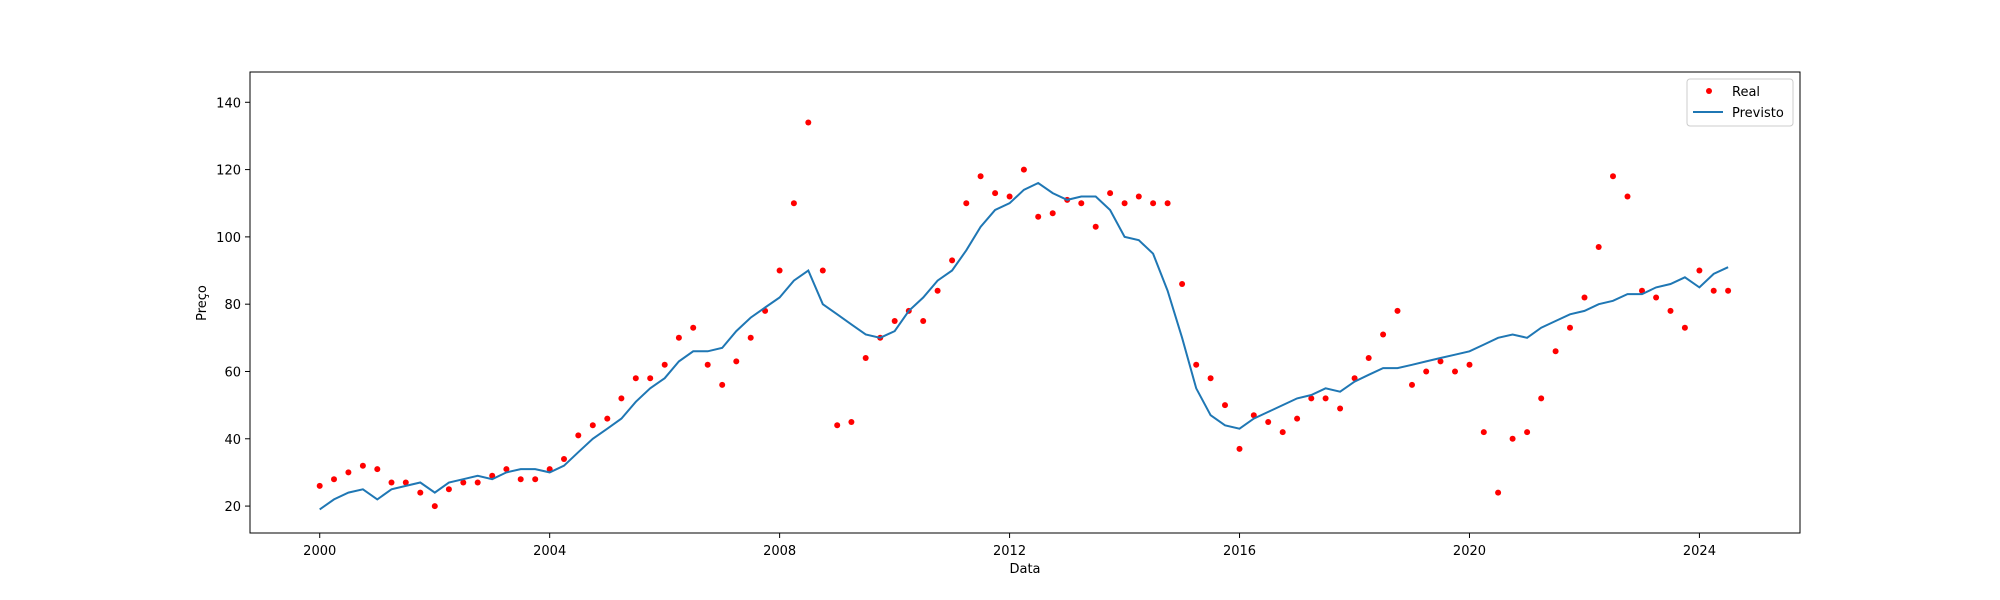 The image size is (2000, 600). I want to click on x-tick-label: 2012, so click(1009, 551).